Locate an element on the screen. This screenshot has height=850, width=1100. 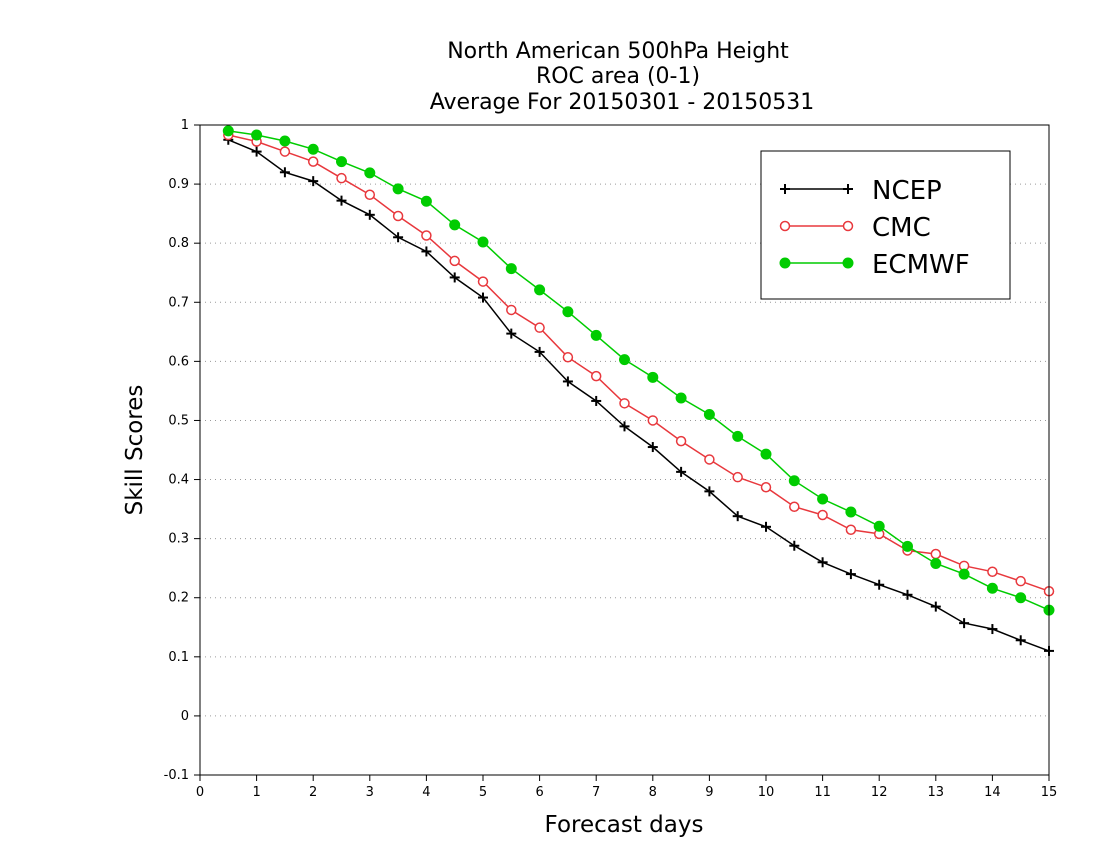
x-tick-label: 14 is located at coordinates (992, 792).